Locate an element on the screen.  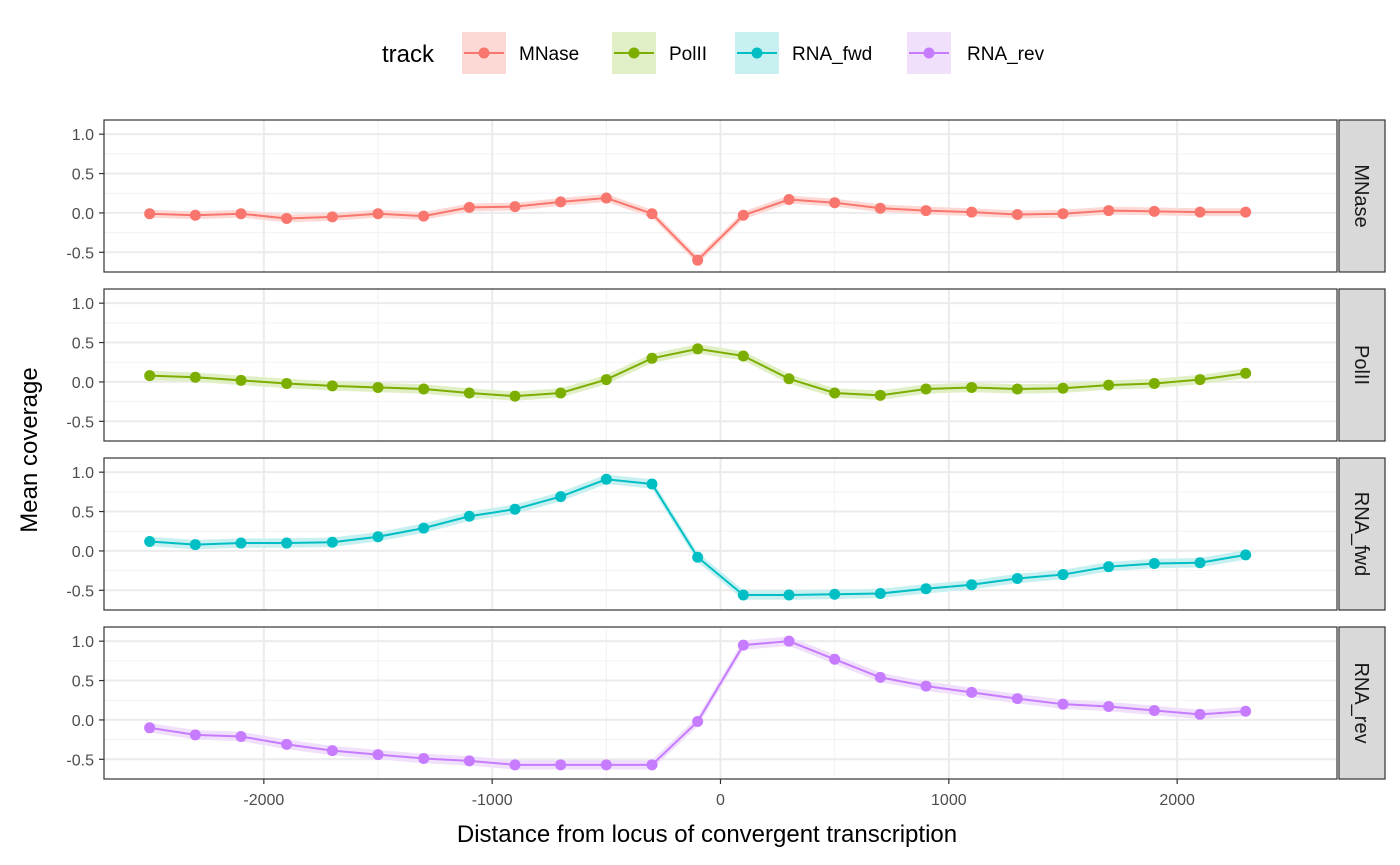
legend-entry-label: PolII is located at coordinates (688, 54).